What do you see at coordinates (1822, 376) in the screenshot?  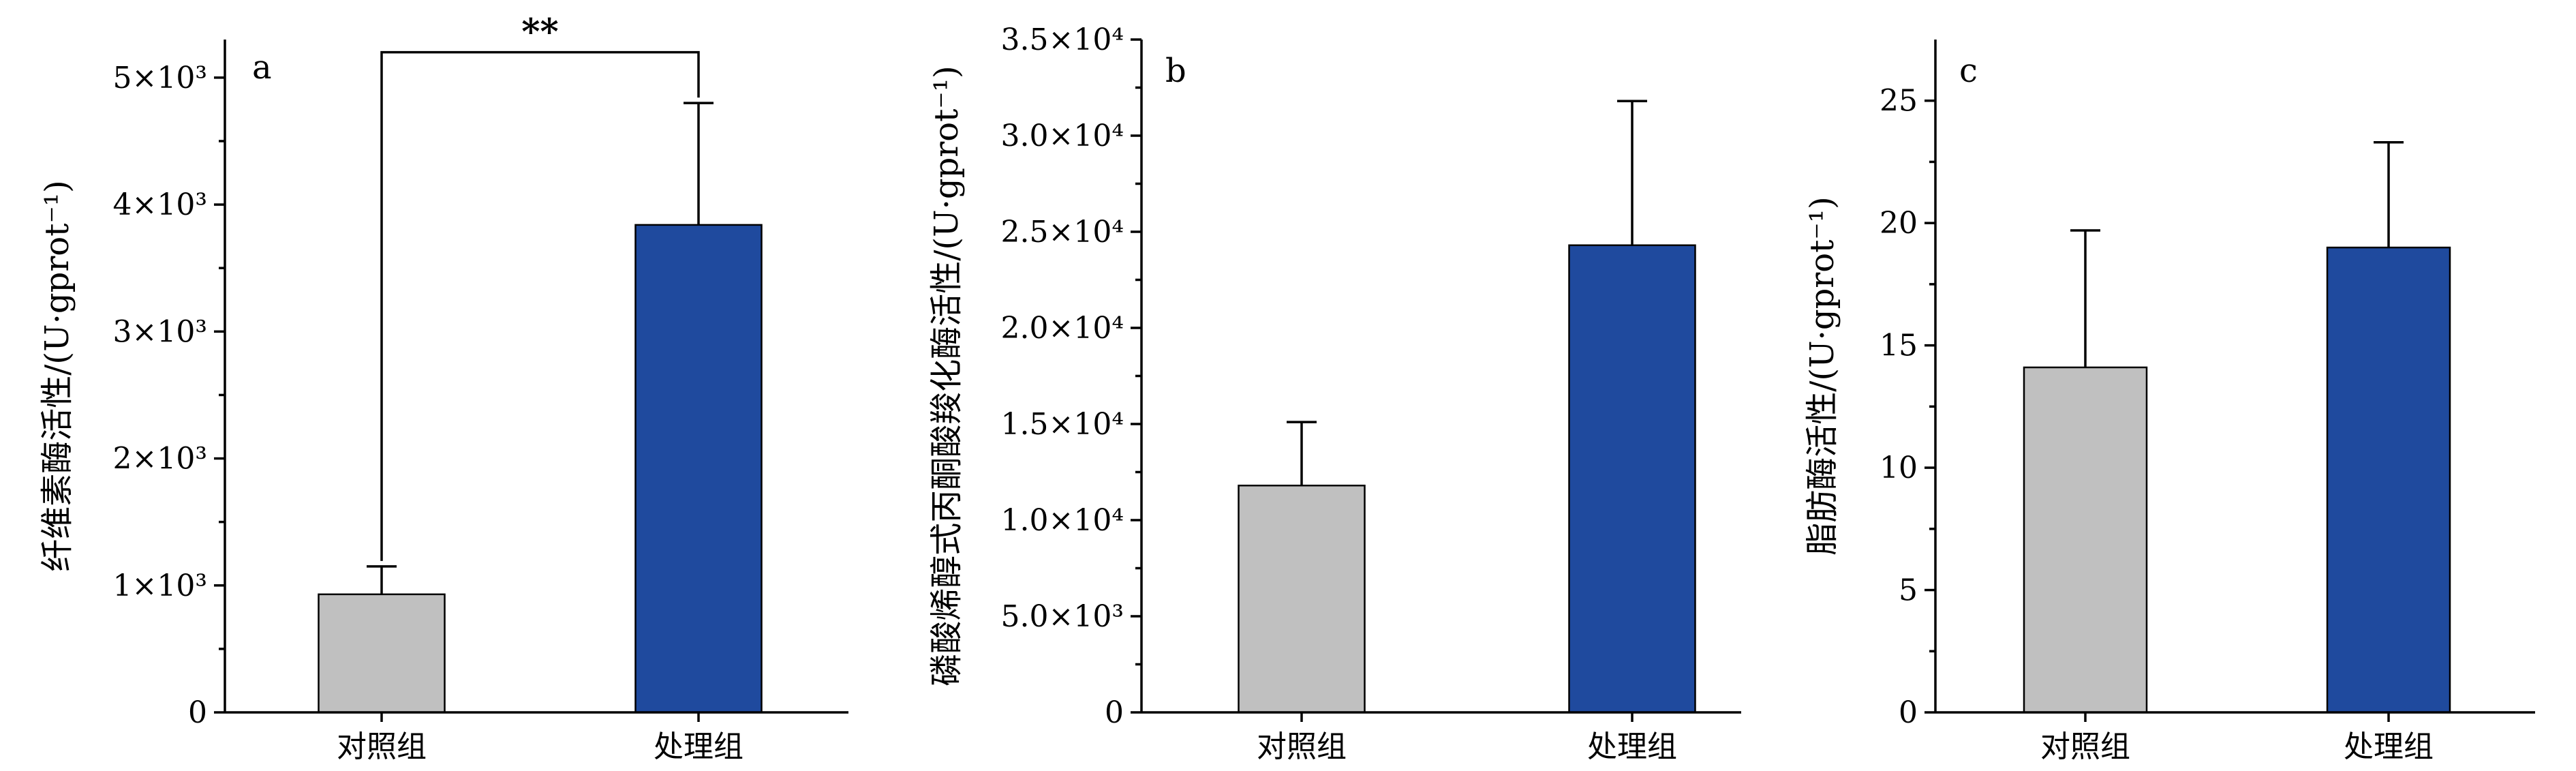 I see `y-axis-title: 脂肪酶活性/(U·gprot⁻¹)` at bounding box center [1822, 376].